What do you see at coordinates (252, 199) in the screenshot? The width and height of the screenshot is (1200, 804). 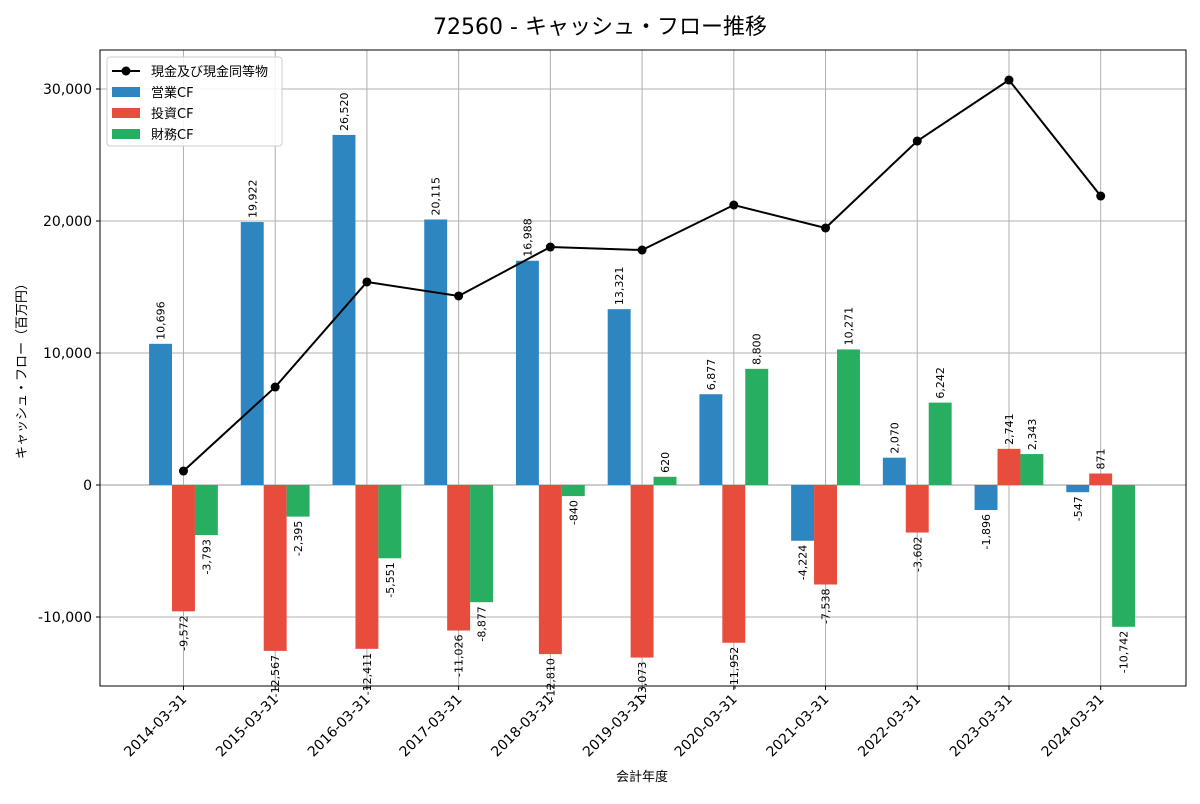 I see `bar-value-label: 19,922` at bounding box center [252, 199].